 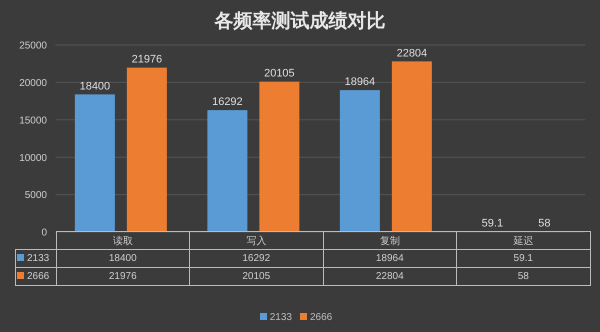 I want to click on annotation: 59.1, so click(x=493, y=224).